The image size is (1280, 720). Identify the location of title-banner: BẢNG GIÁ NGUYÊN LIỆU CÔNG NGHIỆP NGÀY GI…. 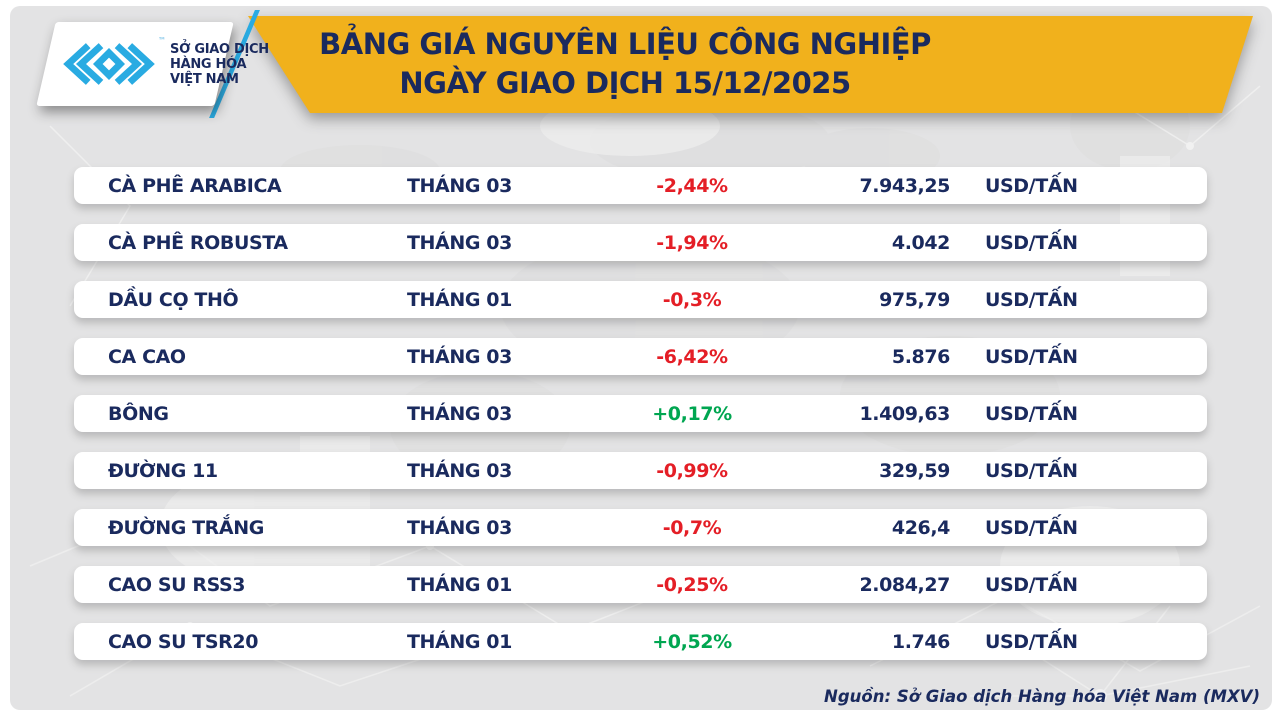
(750, 64).